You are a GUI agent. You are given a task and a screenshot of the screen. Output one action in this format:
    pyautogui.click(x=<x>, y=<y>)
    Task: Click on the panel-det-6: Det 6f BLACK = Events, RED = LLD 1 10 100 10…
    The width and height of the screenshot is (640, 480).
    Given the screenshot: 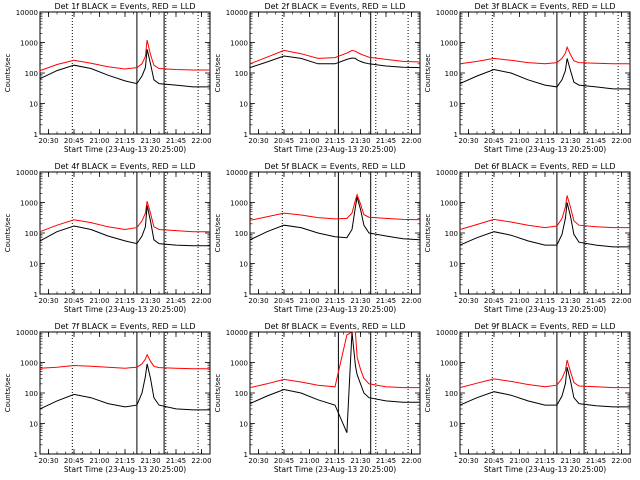 What is the action you would take?
    pyautogui.click(x=528, y=238)
    